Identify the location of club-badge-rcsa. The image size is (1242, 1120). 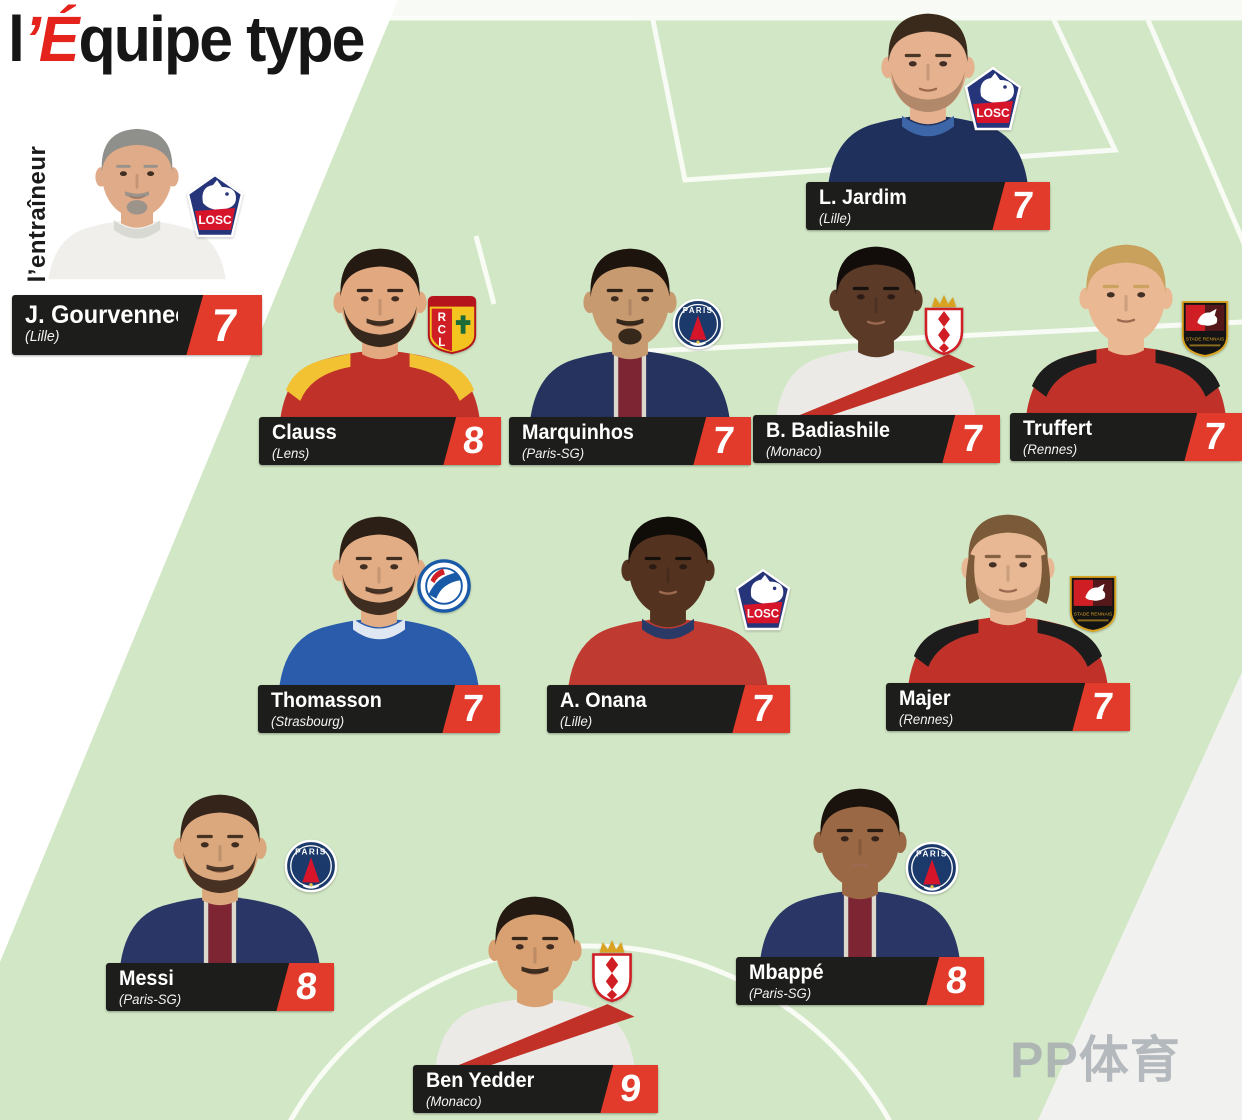
(444, 586).